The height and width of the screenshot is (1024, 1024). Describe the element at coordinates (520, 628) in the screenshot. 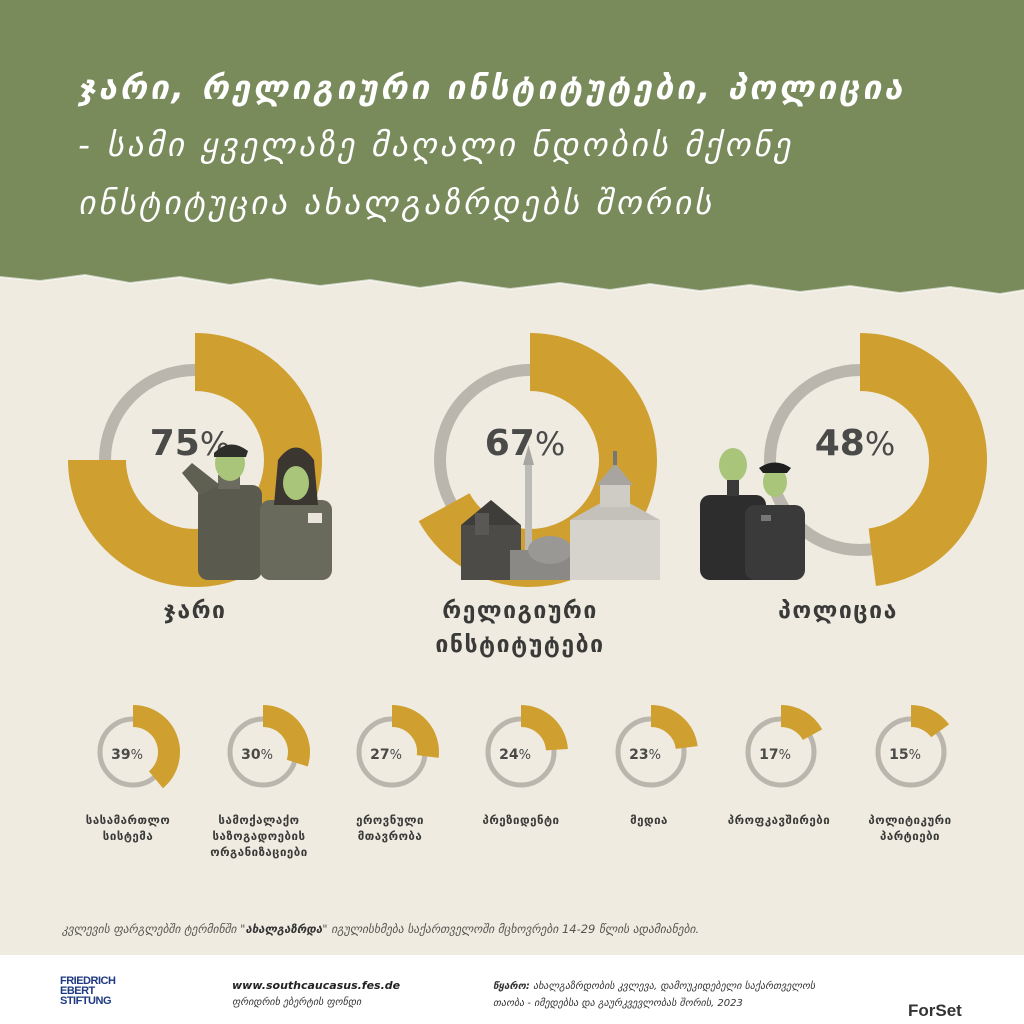

I see `big-label-religious-institutions: რელიგიური ინსტიტუტები` at that location.